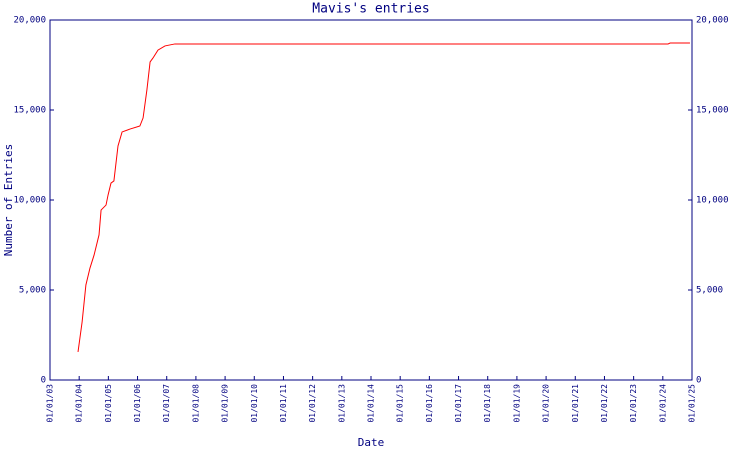 The width and height of the screenshot is (750, 450). Describe the element at coordinates (283, 403) in the screenshot. I see `x-tick-label: 01/01/11` at that location.